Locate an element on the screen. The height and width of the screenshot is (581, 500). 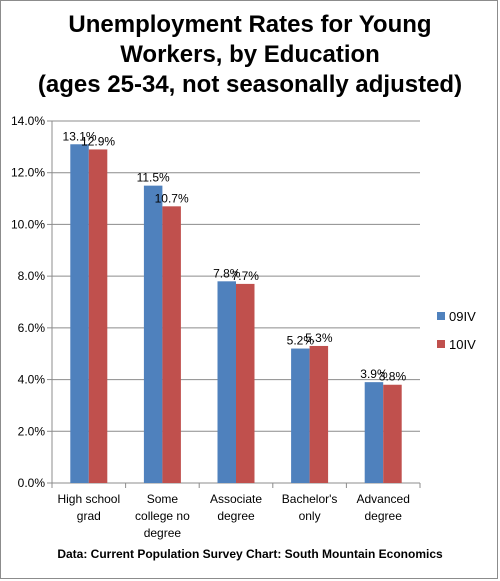
data-label: 11.5% is located at coordinates (153, 178).